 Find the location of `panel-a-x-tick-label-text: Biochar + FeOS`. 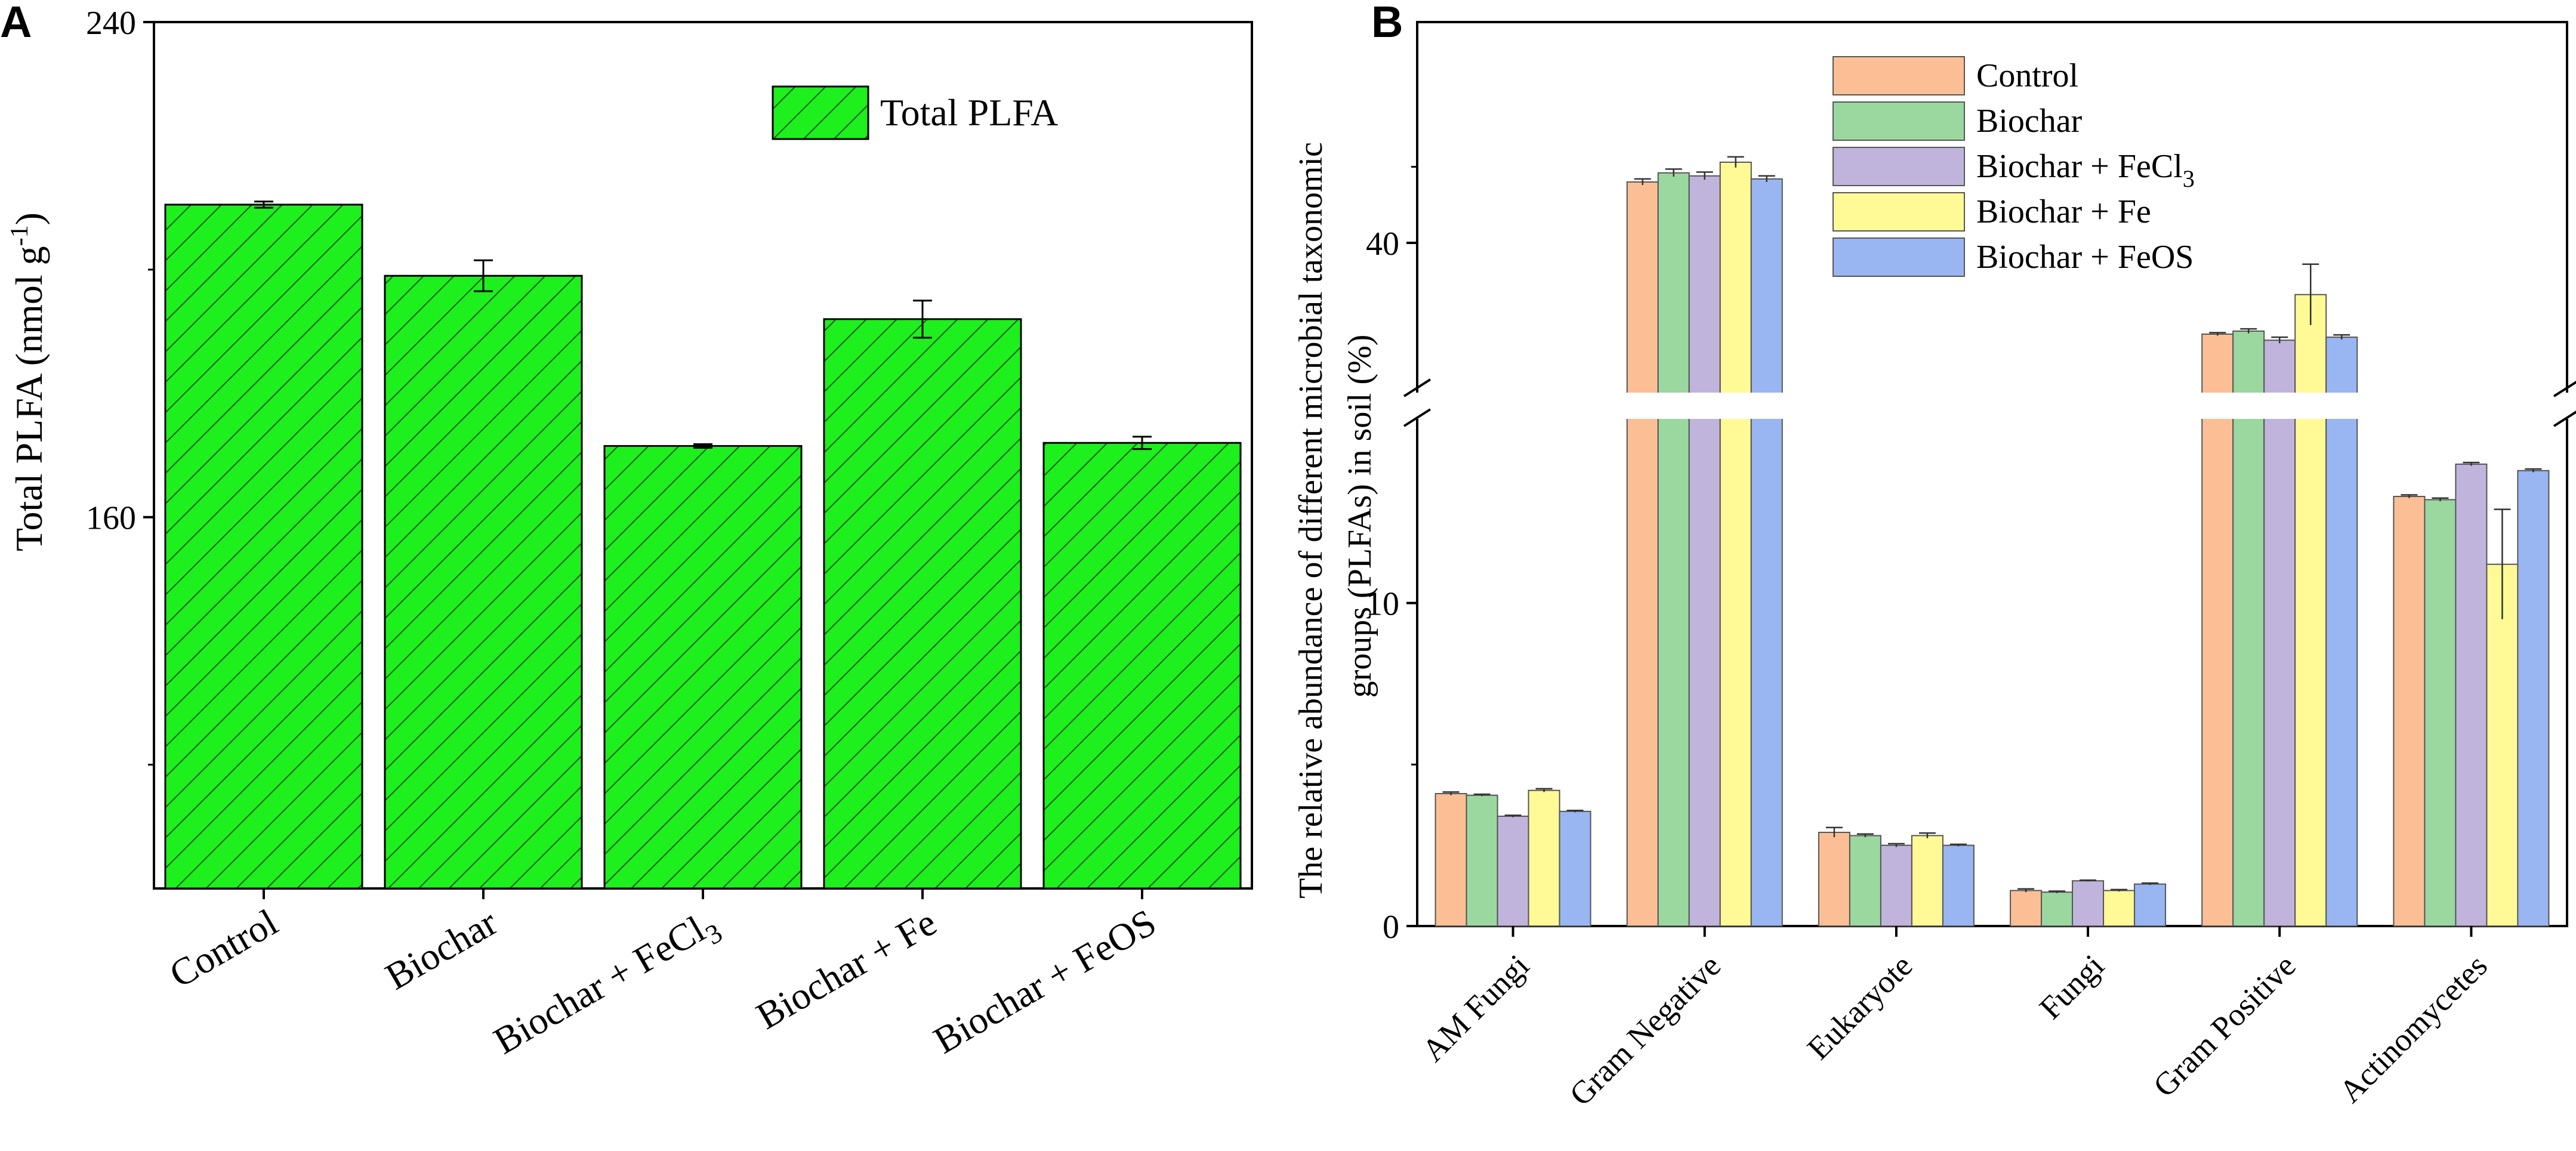

panel-a-x-tick-label-text: Biochar + FeOS is located at coordinates (1045, 982).